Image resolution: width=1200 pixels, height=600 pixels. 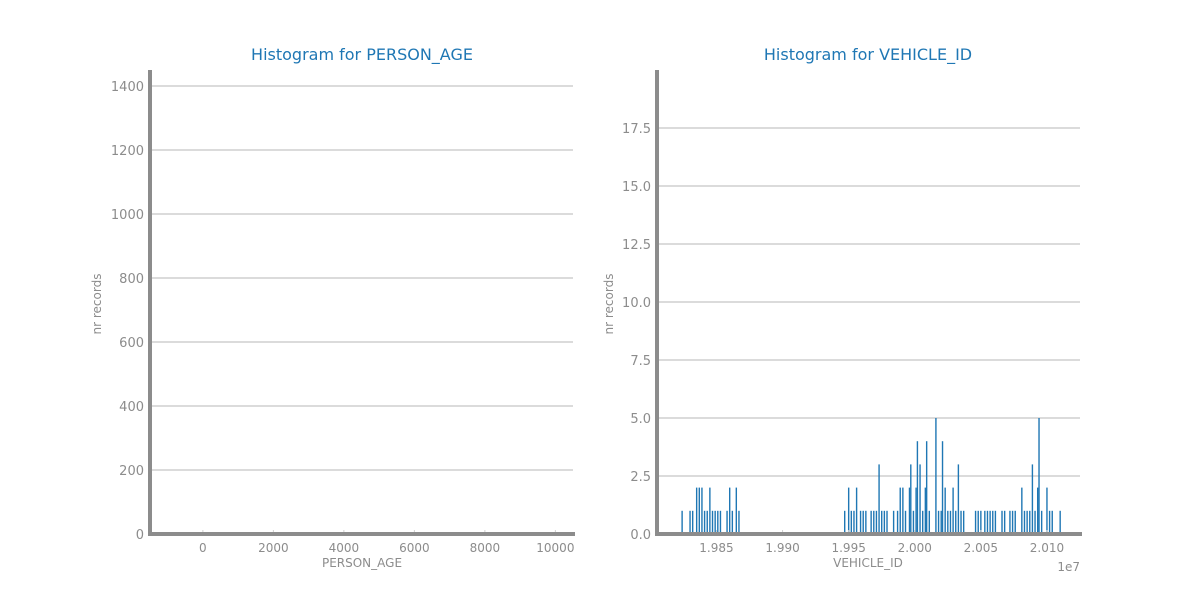 What do you see at coordinates (127, 87) in the screenshot?
I see `y-tick-label: 1400` at bounding box center [127, 87].